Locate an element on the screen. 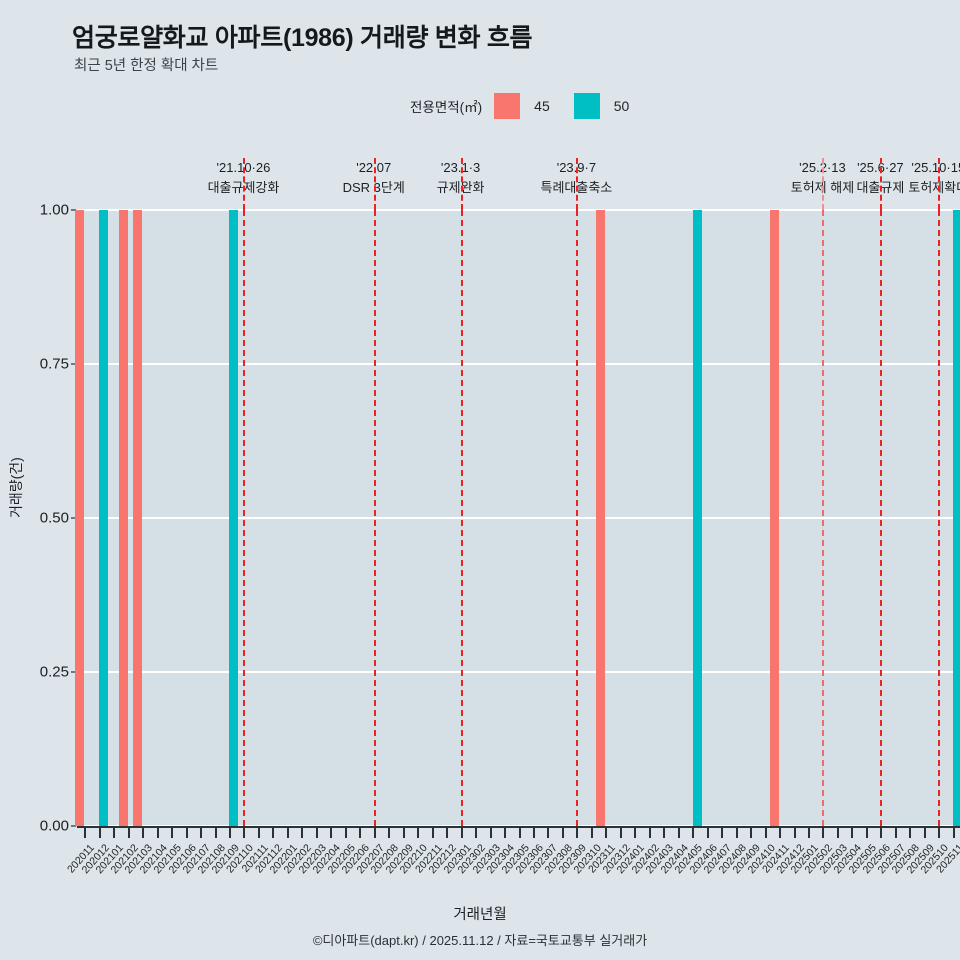  event-date: '25.6·27 is located at coordinates (880, 167).